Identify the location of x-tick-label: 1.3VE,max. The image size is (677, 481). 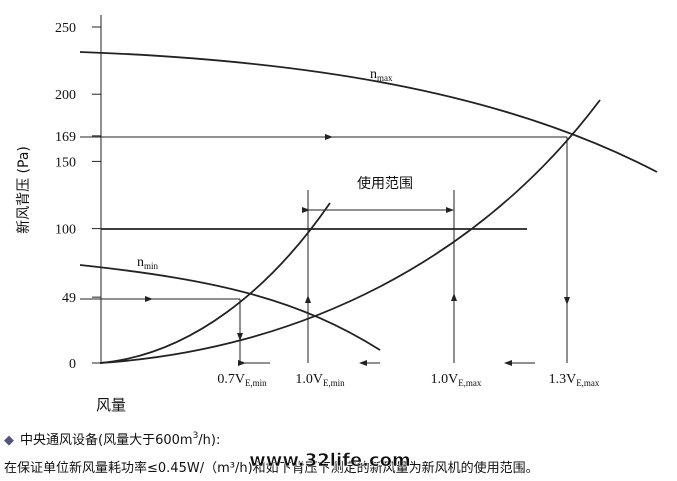
(574, 380).